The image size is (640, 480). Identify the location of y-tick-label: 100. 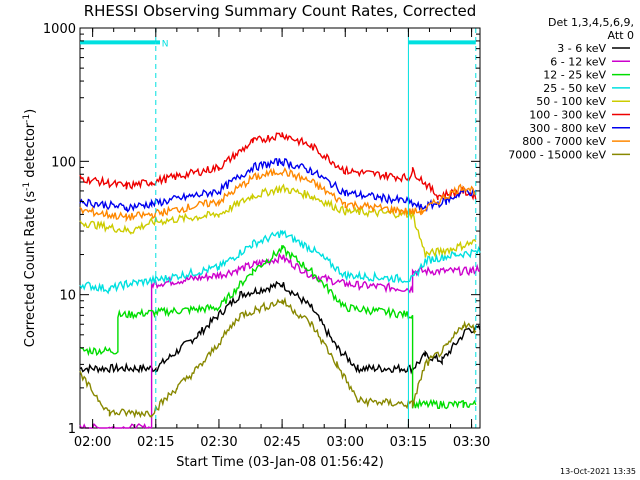
(63, 162).